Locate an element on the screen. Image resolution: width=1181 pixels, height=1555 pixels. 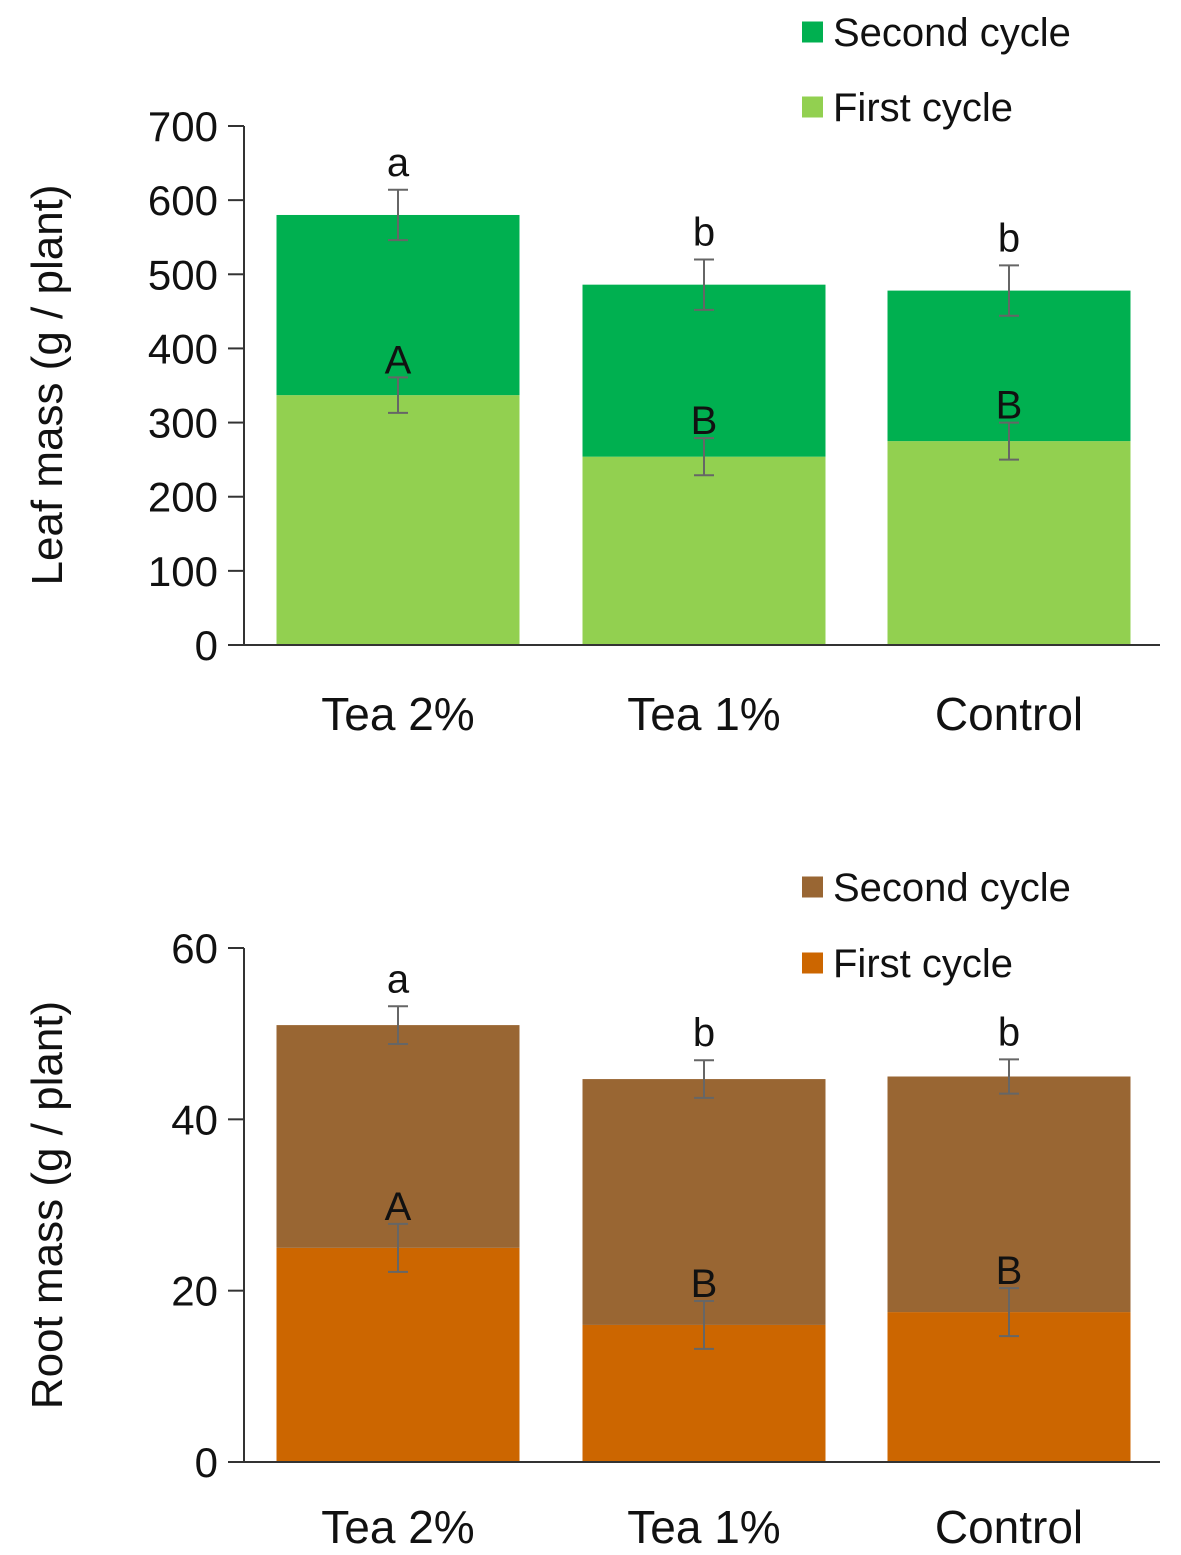
leaf-significance-letter-first-cycle: A is located at coordinates (398, 360).